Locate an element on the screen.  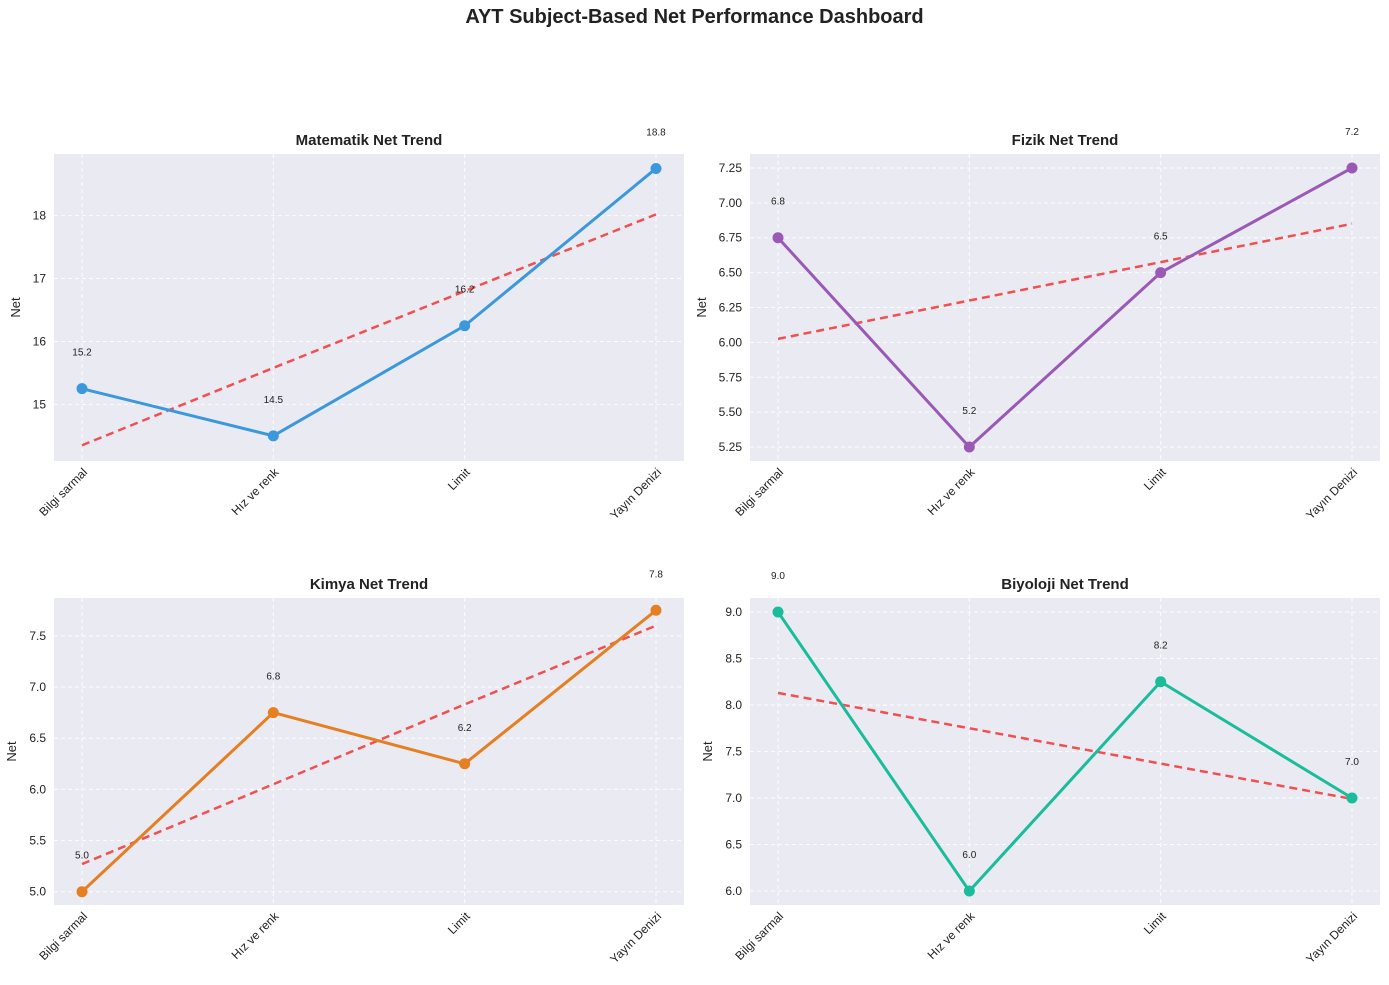
subplot-title: Matematik Net Trend is located at coordinates (369, 140).